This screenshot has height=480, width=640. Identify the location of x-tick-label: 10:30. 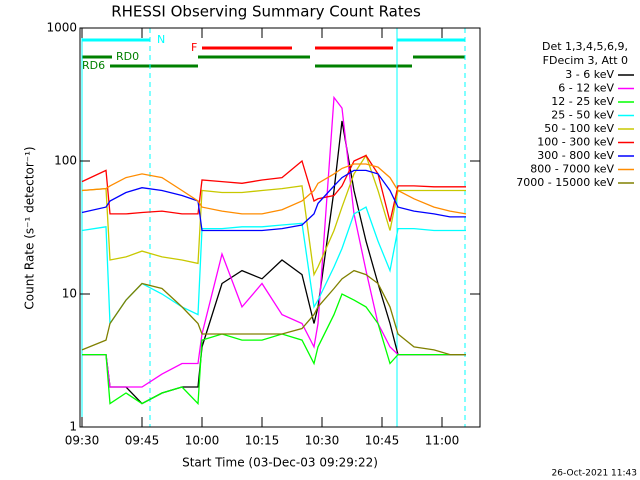
(322, 441).